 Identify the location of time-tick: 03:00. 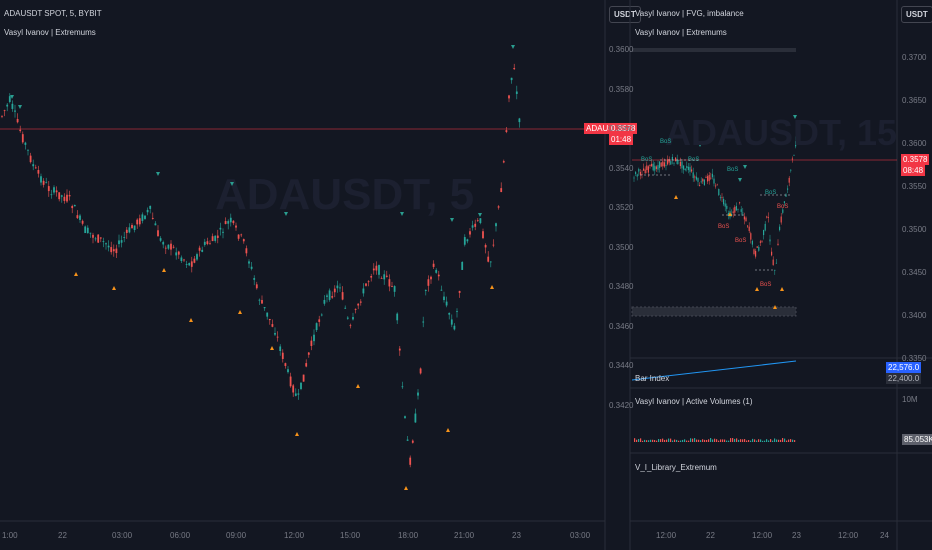
(122, 535).